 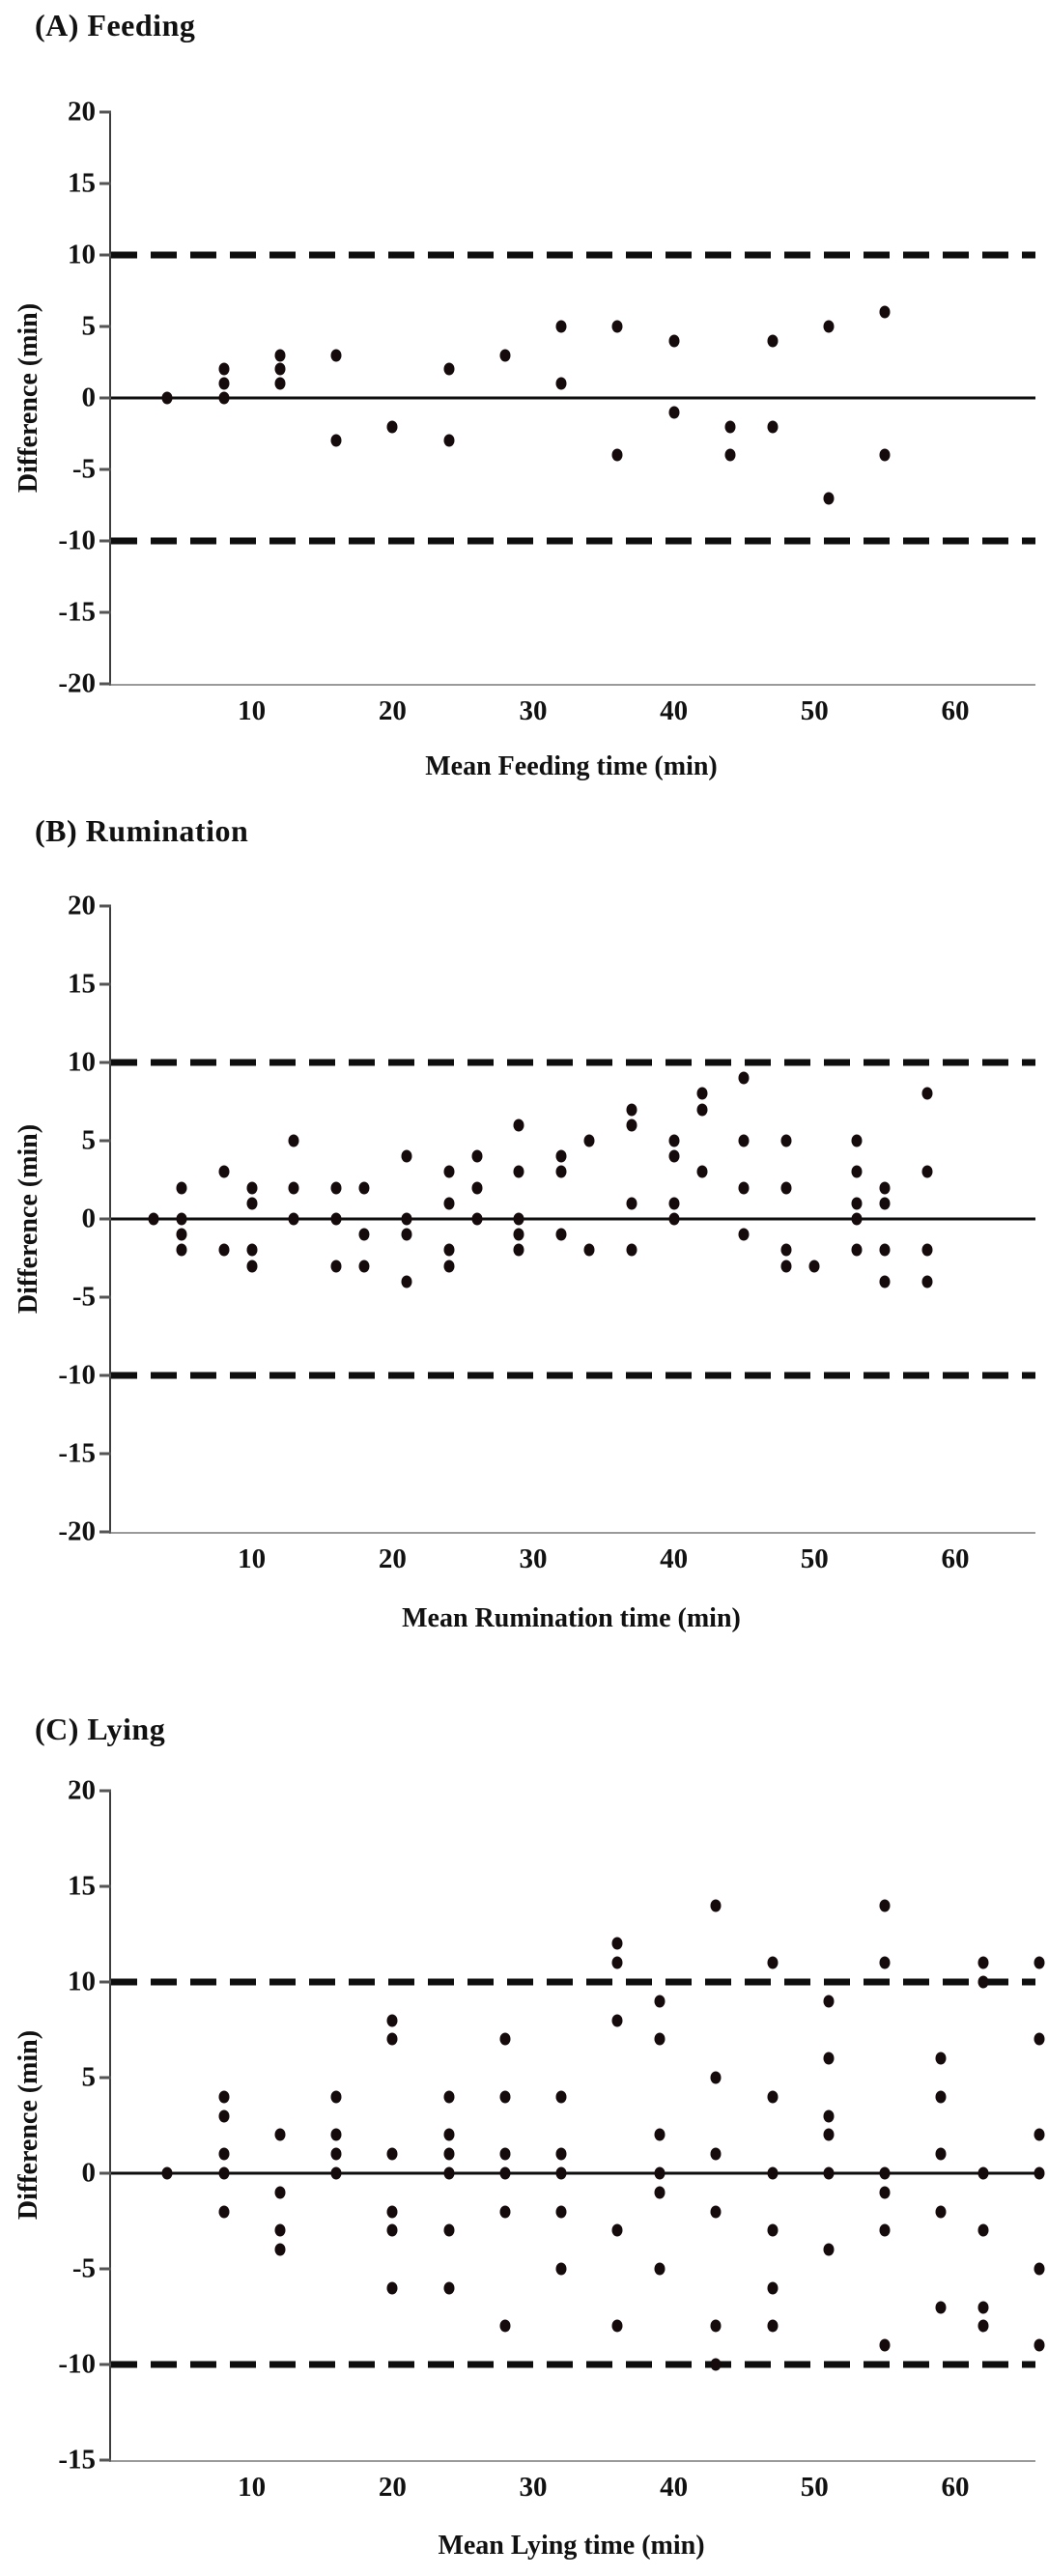 I want to click on y-tick-label: -20, so click(x=77, y=683).